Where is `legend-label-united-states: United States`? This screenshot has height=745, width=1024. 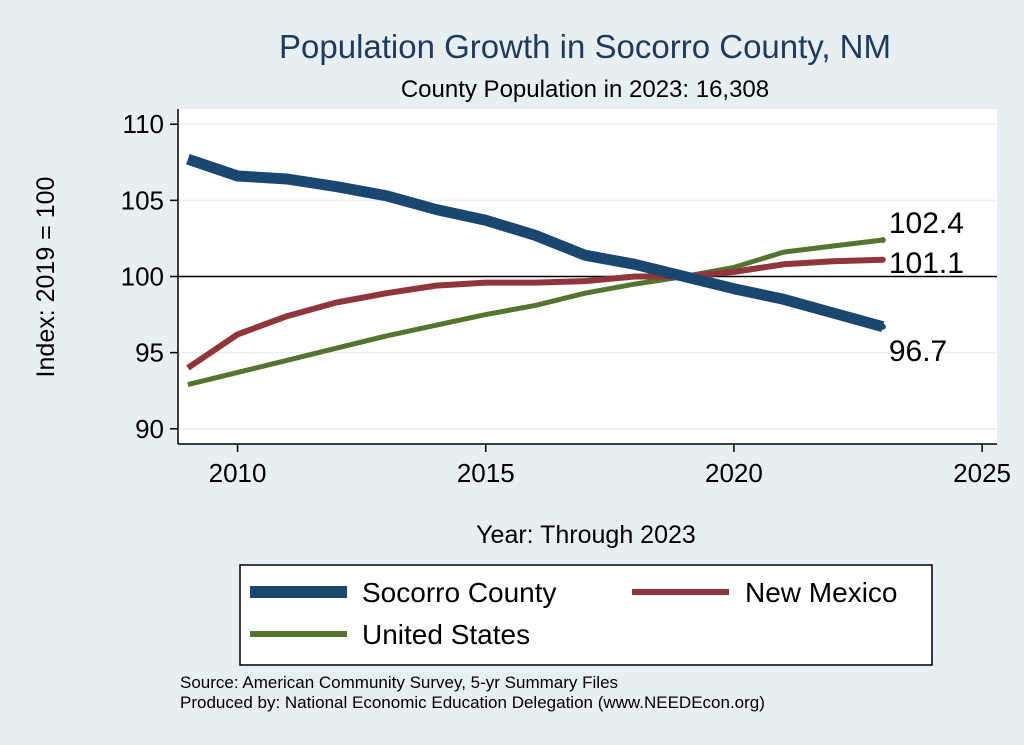 legend-label-united-states: United States is located at coordinates (446, 634).